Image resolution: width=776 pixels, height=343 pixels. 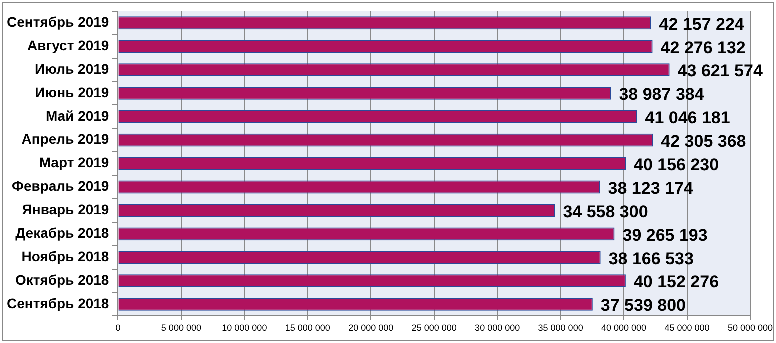 What do you see at coordinates (181, 328) in the screenshot?
I see `x-tick-label: 5 000 000` at bounding box center [181, 328].